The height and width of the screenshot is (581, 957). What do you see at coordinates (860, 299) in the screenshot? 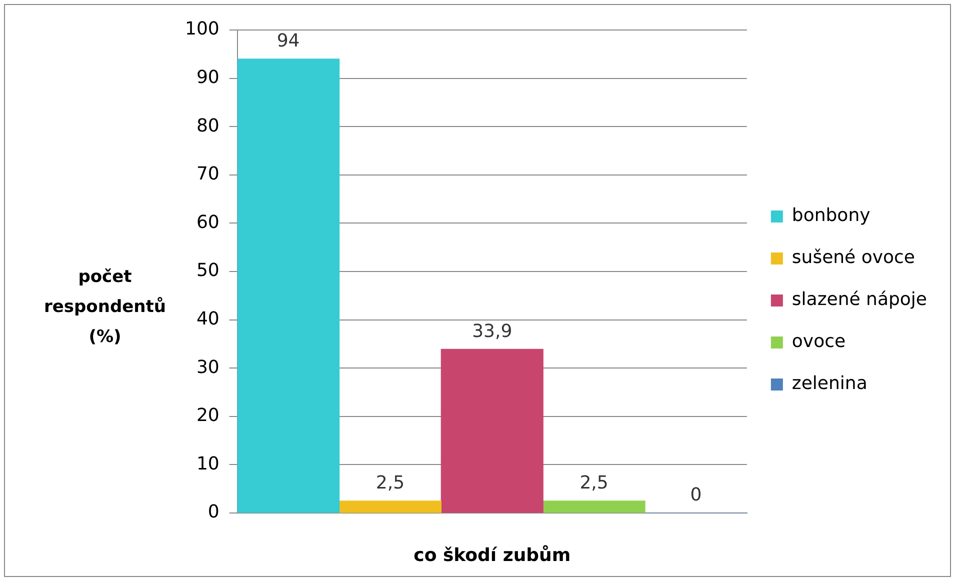
I see `legend-label: slazené nápoje` at bounding box center [860, 299].